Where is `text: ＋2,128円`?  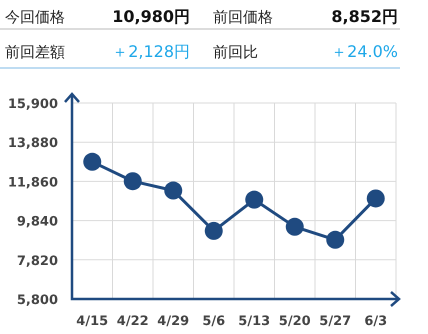 text: ＋2,128円 is located at coordinates (151, 51).